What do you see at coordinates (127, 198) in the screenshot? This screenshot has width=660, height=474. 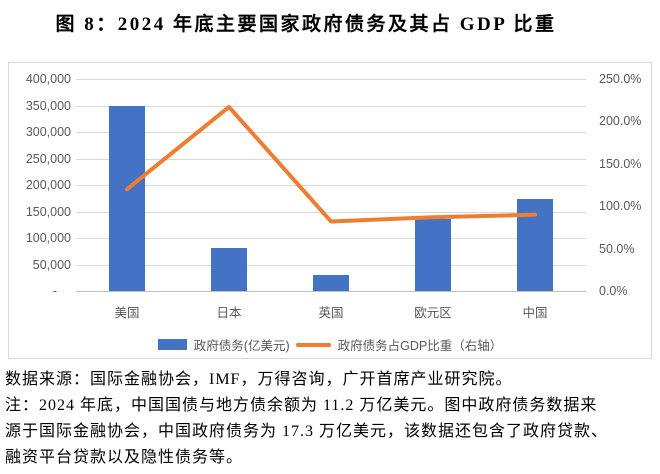 I see `bar-美国` at bounding box center [127, 198].